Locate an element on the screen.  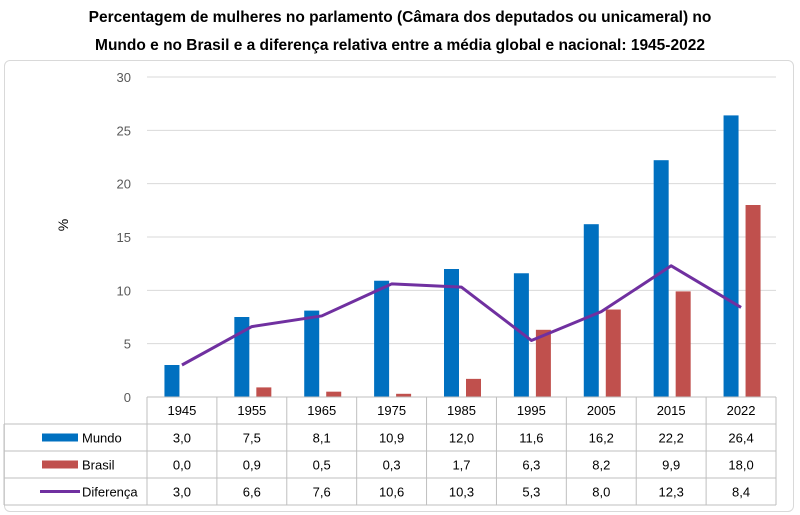
data-label-brasil: 0,0 is located at coordinates (182, 465).